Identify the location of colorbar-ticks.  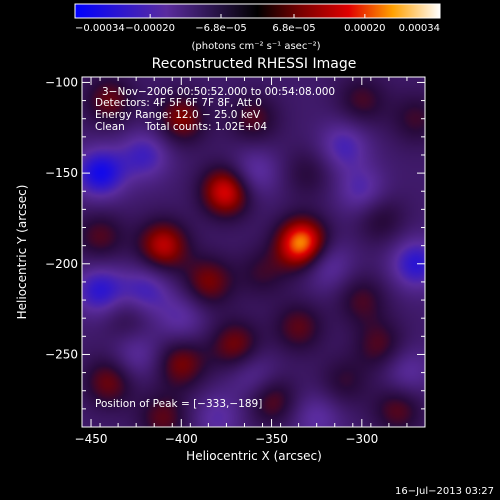
(257, 16).